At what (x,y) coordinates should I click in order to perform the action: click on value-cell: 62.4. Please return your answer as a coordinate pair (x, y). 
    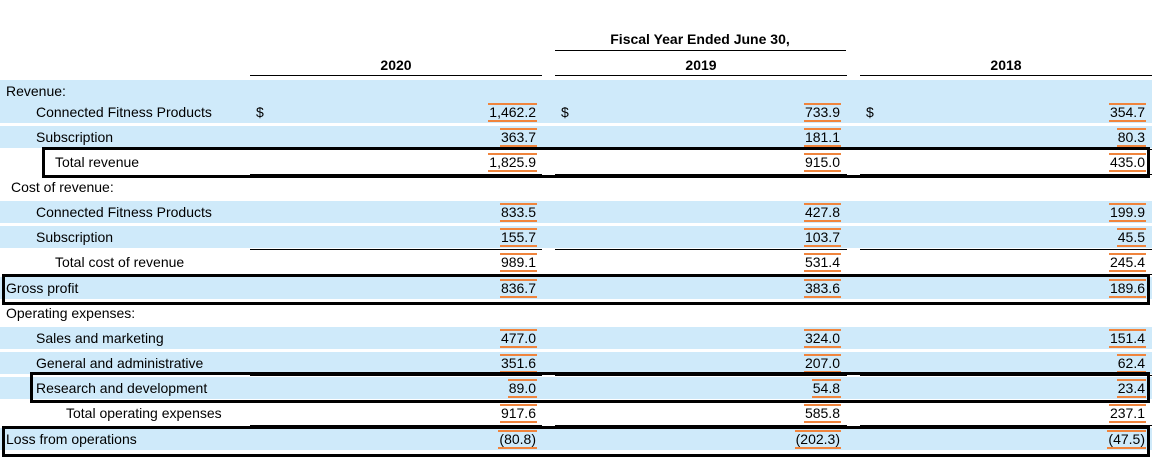
    Looking at the image, I should click on (1046, 363).